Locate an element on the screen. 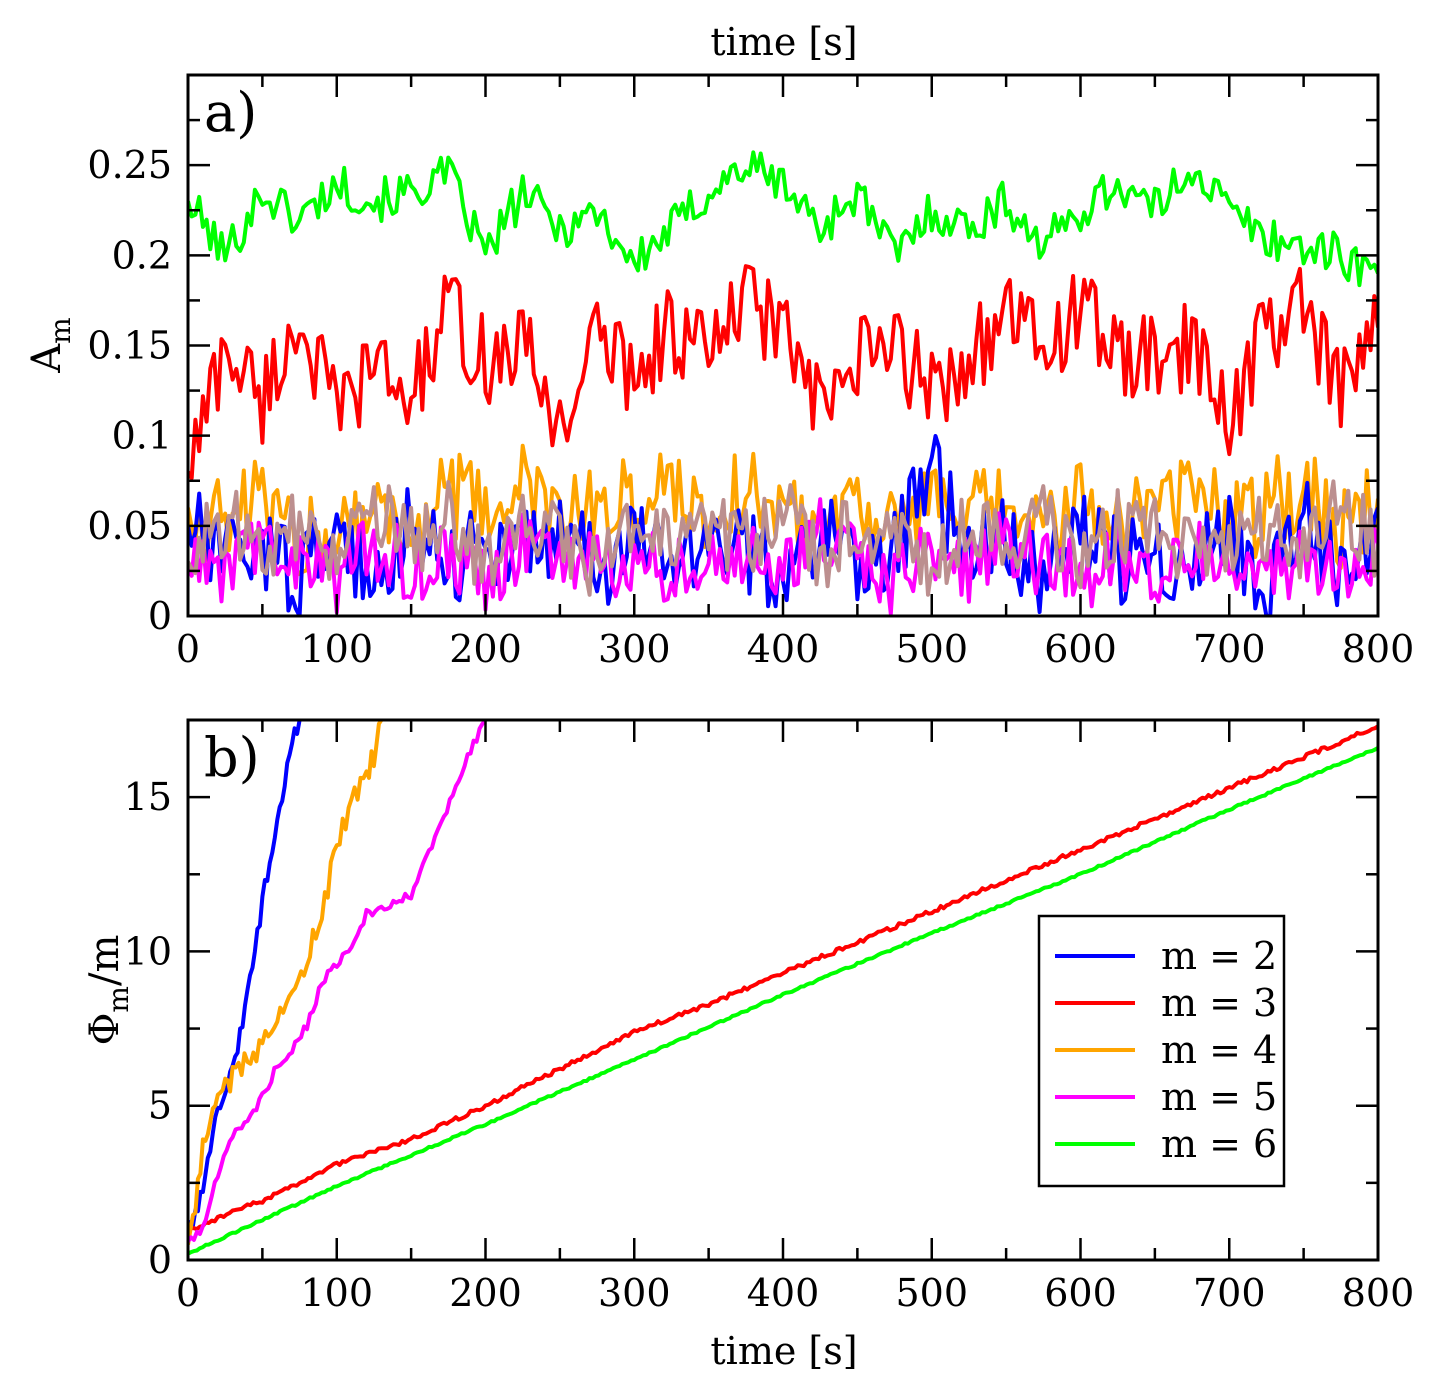 This screenshot has width=1448, height=1396. y-tick-label-a: 0.15 is located at coordinates (129, 346).